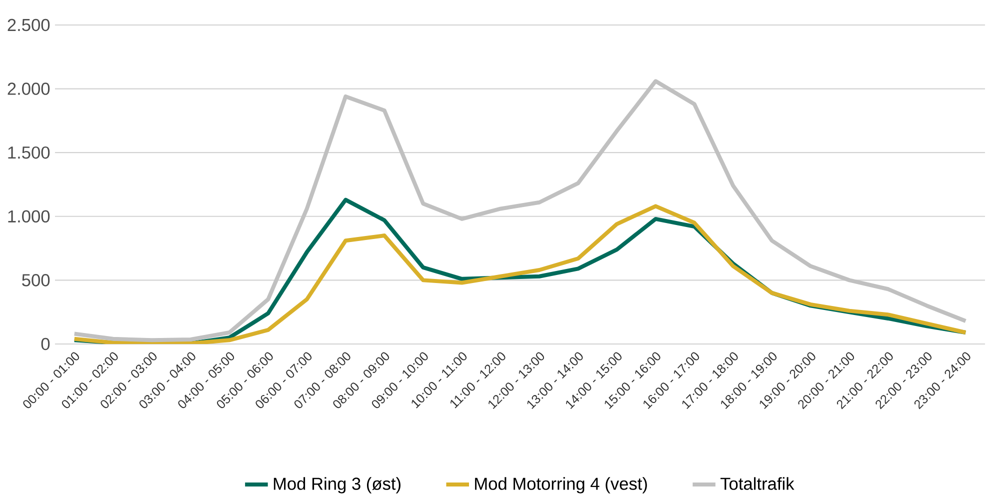 This screenshot has width=988, height=502. What do you see at coordinates (757, 483) in the screenshot?
I see `legend-label: Totaltrafik` at bounding box center [757, 483].